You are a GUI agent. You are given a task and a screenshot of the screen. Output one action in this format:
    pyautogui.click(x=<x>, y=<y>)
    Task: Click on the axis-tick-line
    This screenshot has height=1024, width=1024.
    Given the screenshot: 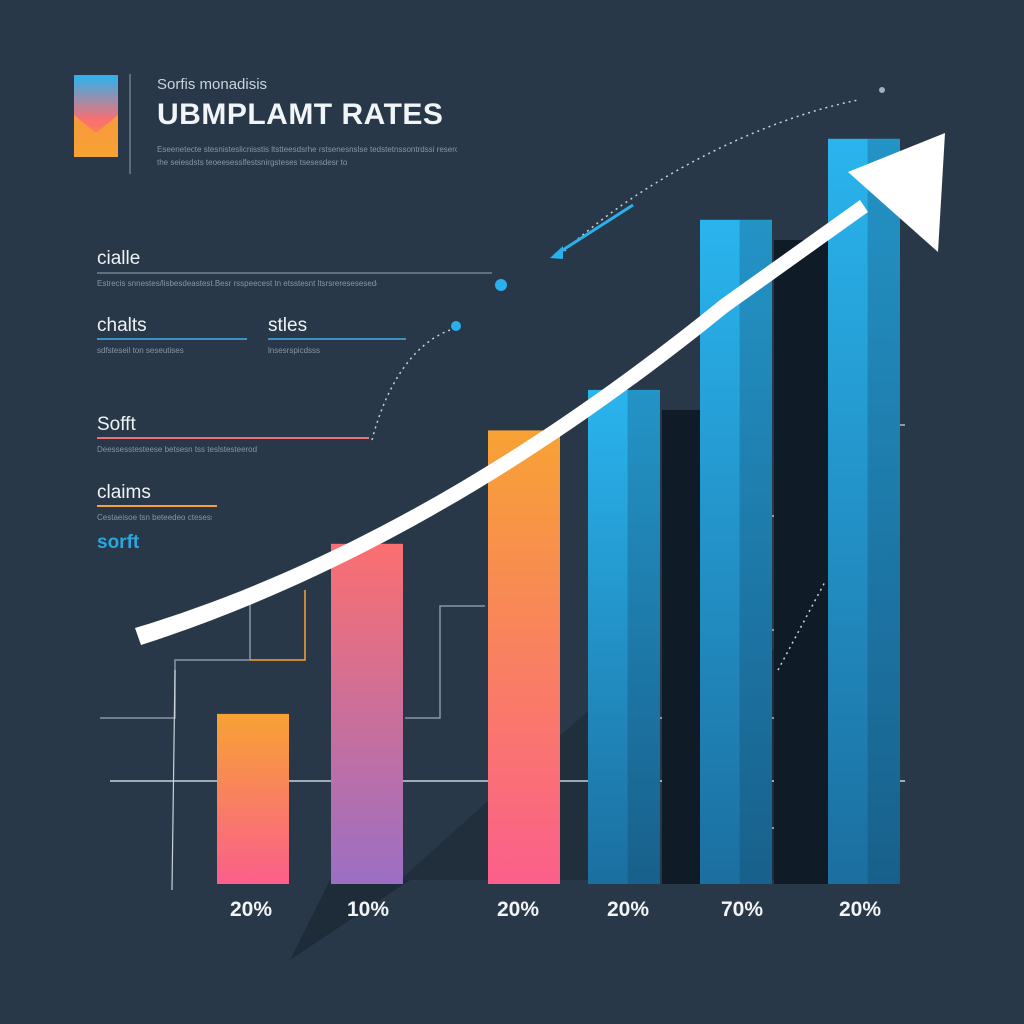 What is the action you would take?
    pyautogui.click(x=173, y=780)
    